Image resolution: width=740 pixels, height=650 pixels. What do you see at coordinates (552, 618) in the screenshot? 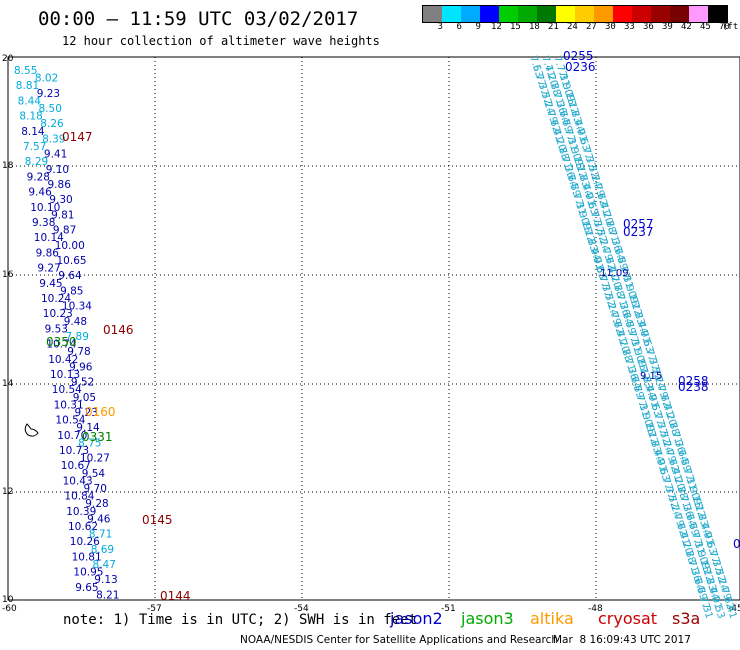
I see `legend-altika: altika` at bounding box center [552, 618].